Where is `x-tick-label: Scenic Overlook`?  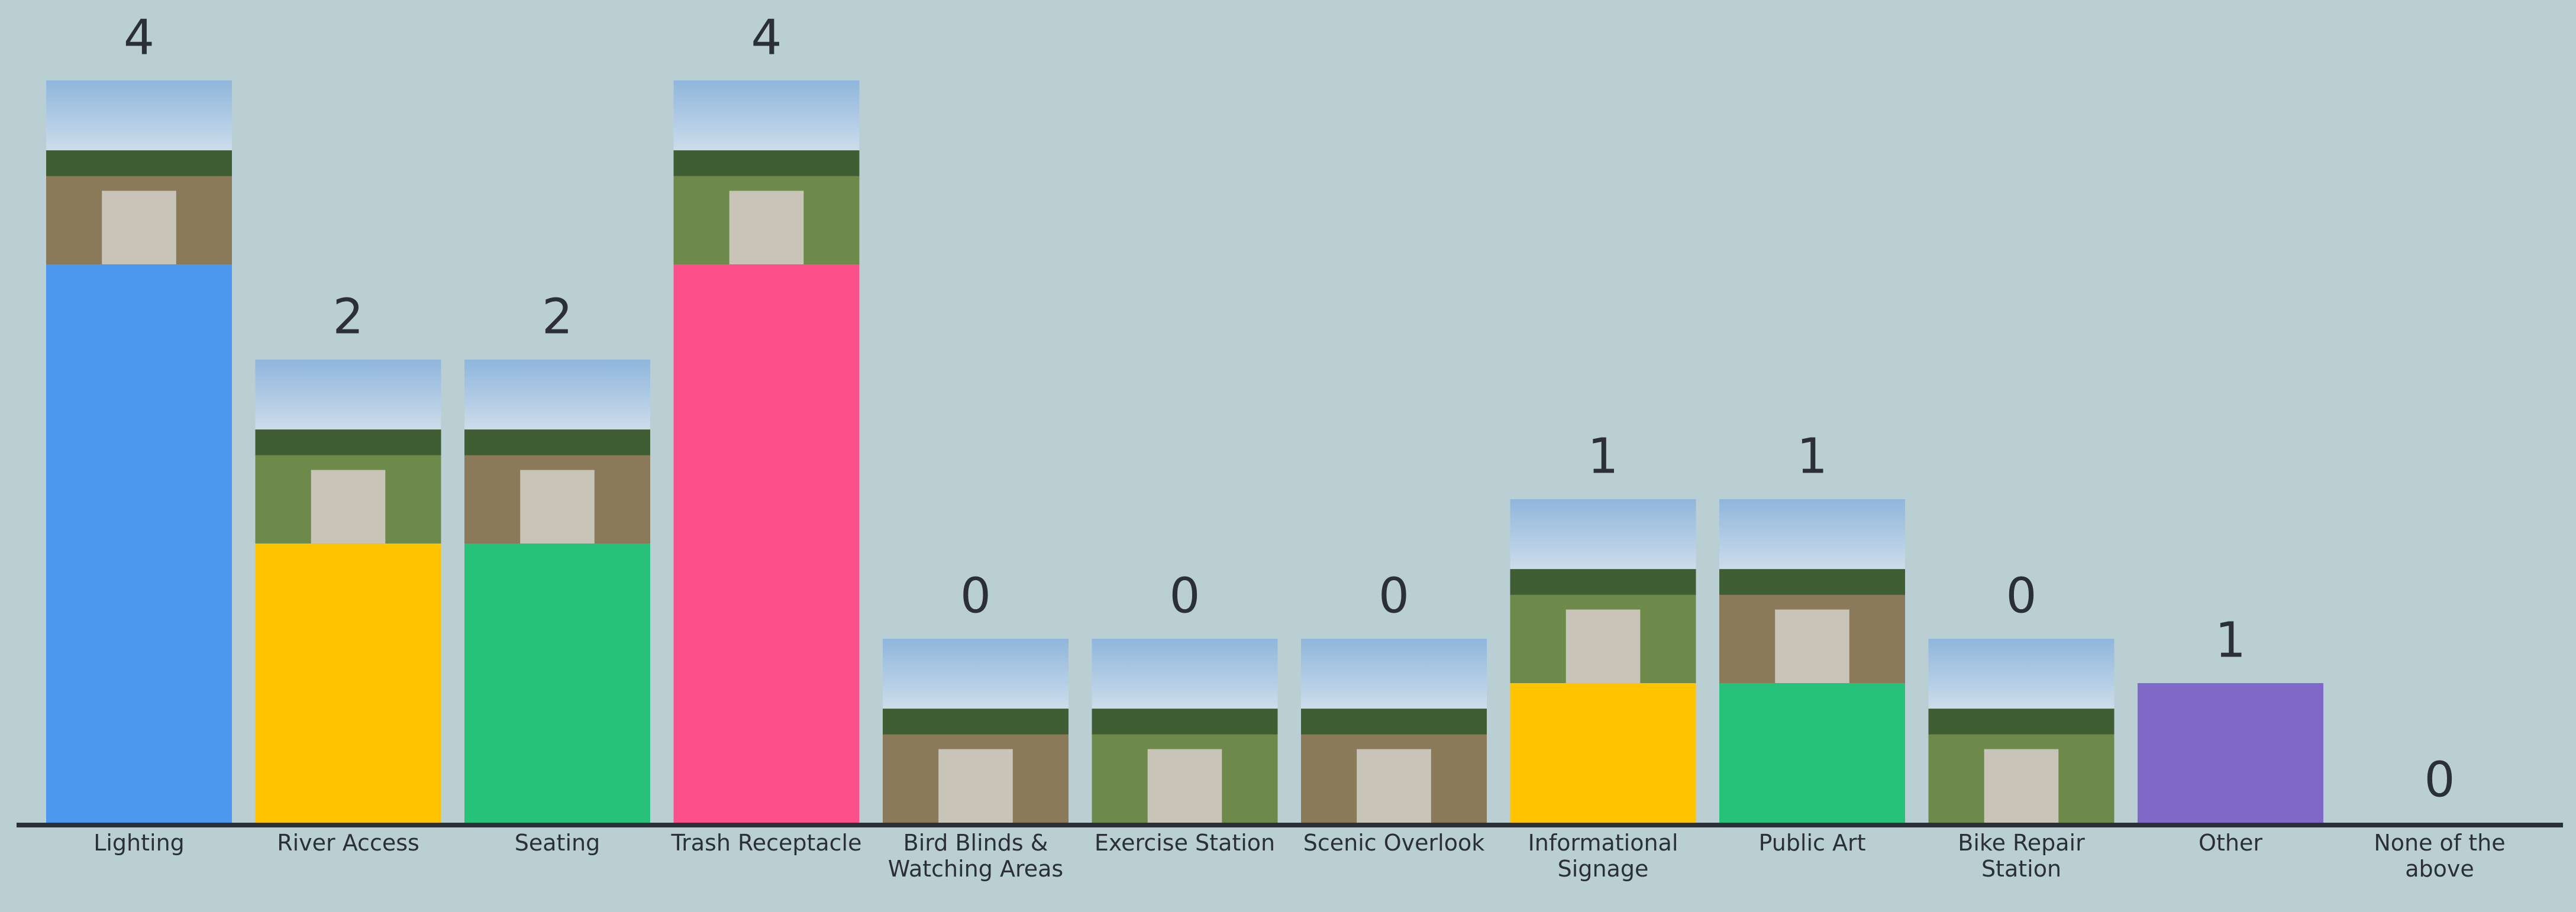
x-tick-label: Scenic Overlook is located at coordinates (1394, 843).